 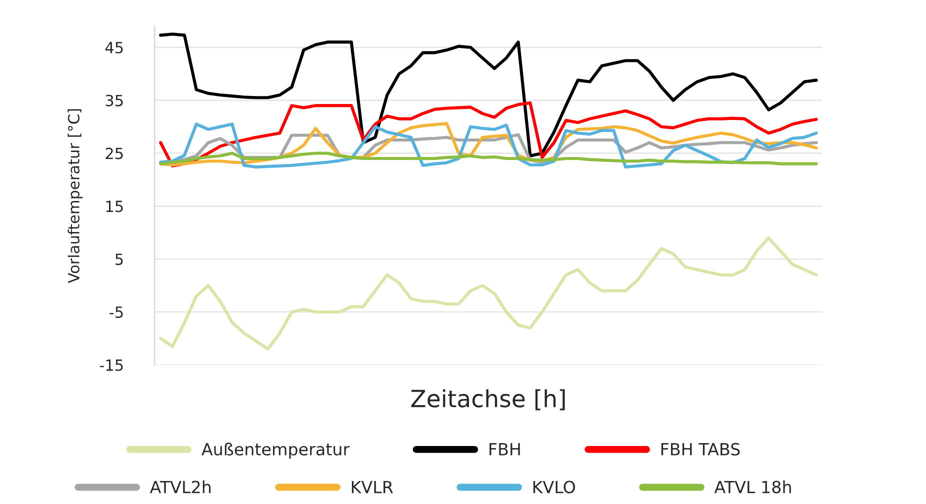 What do you see at coordinates (180, 487) in the screenshot?
I see `legend-label: ATVL2h` at bounding box center [180, 487].